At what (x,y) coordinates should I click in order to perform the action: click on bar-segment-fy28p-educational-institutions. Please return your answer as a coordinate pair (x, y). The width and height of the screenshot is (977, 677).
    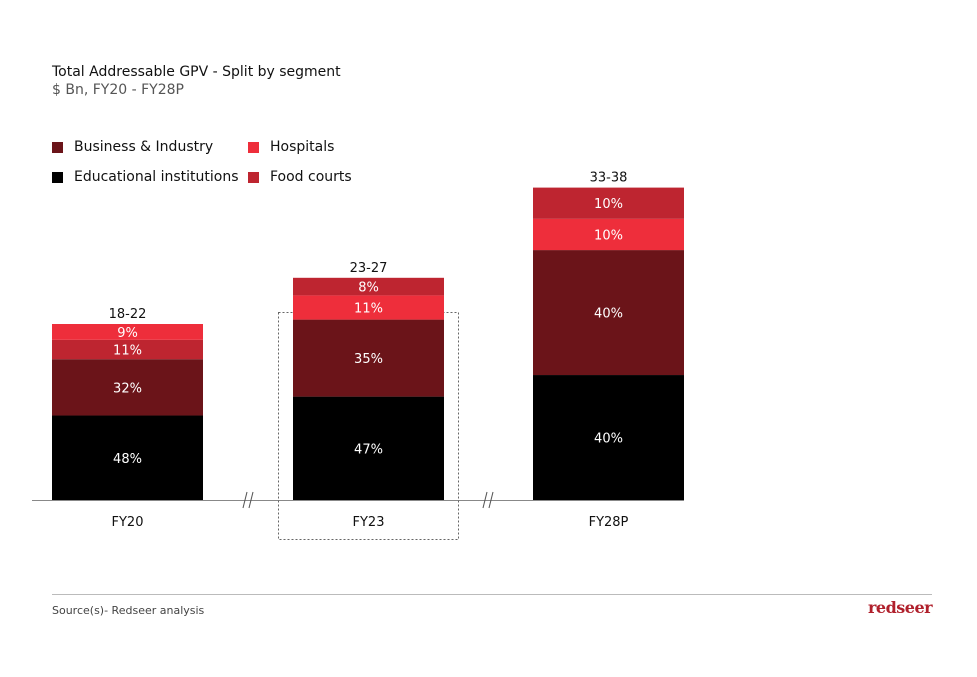
    Looking at the image, I should click on (608, 437).